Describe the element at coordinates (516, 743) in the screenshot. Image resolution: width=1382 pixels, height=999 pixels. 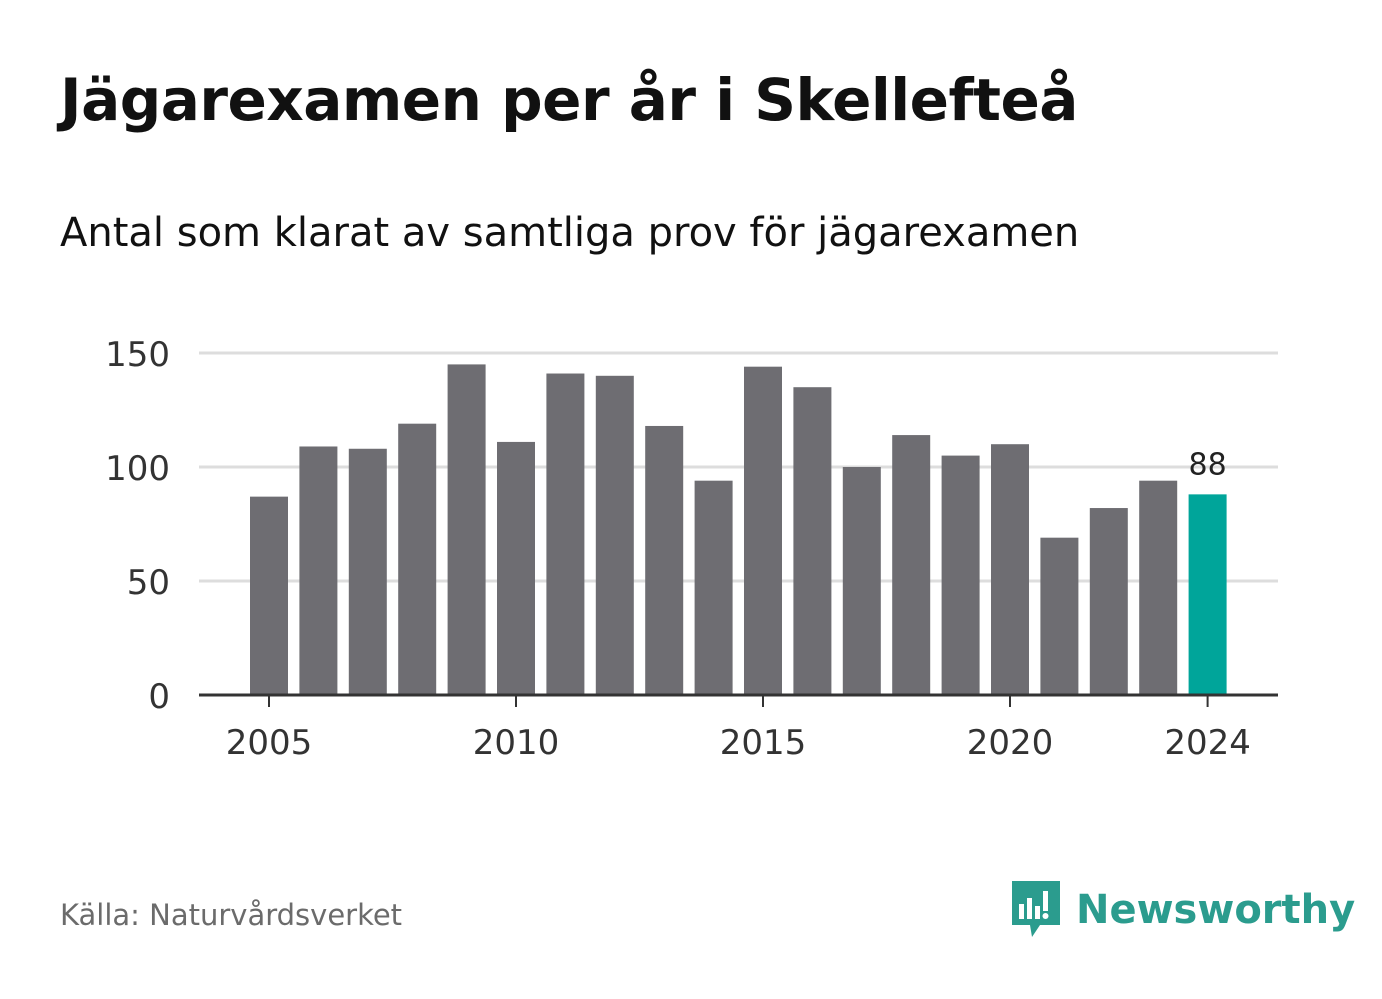
I see `x-tick-label: 2010` at that location.